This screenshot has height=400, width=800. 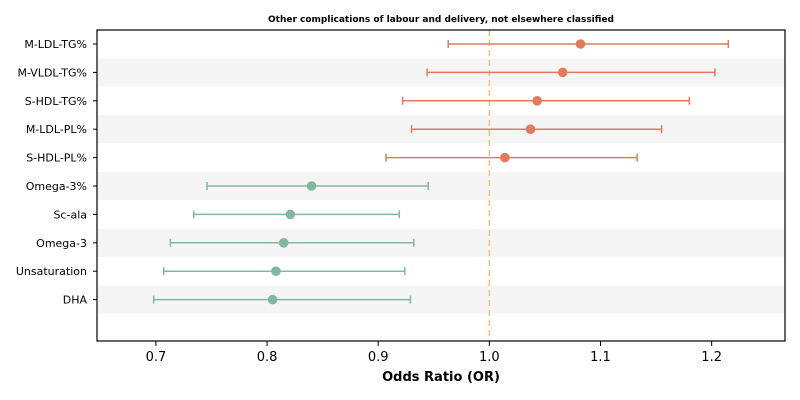 I want to click on x-tick-label: 0.8, so click(x=267, y=357).